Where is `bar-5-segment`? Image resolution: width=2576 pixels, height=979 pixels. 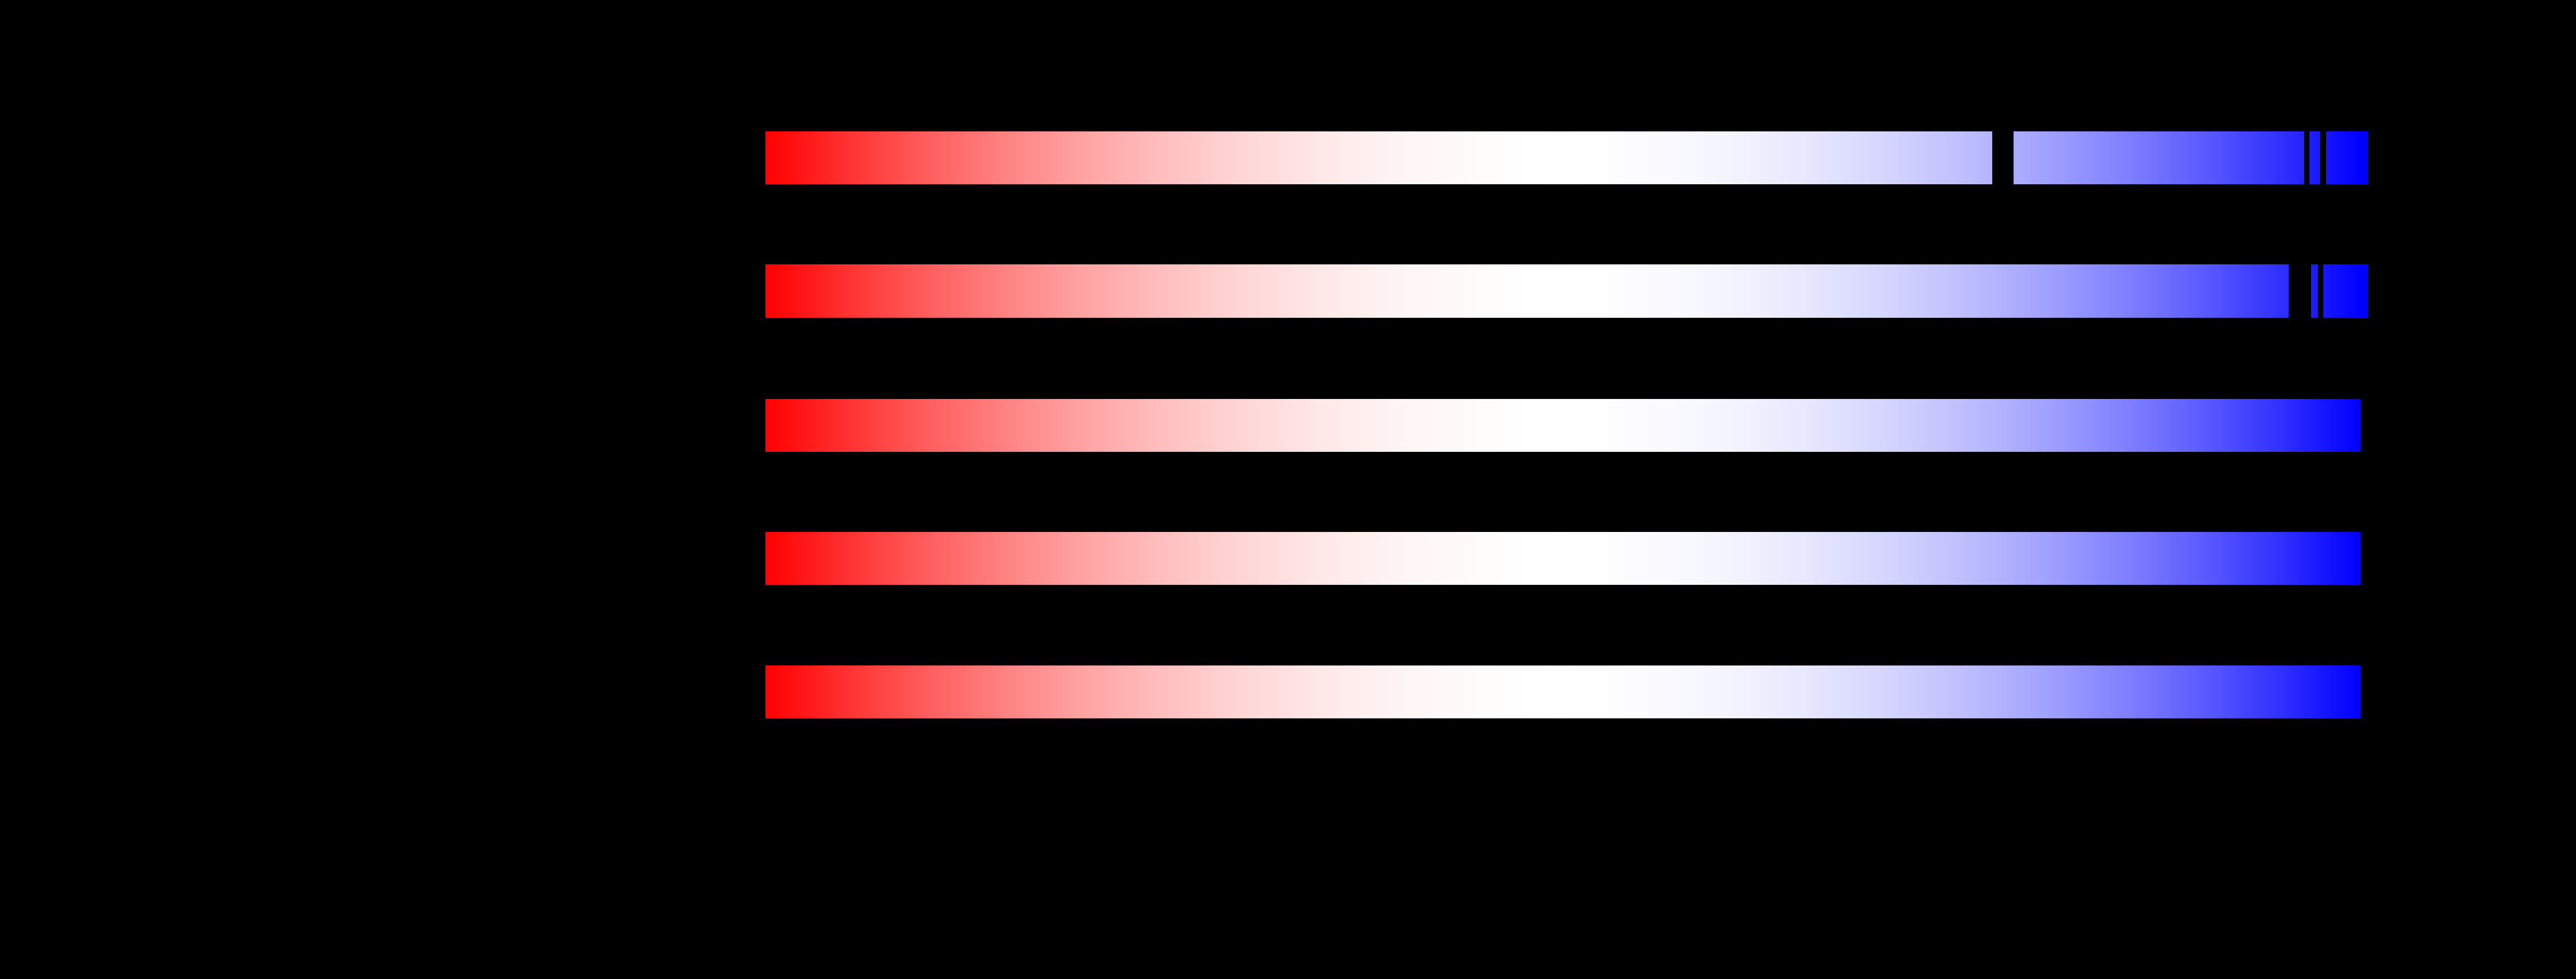
bar-5-segment is located at coordinates (1562, 691).